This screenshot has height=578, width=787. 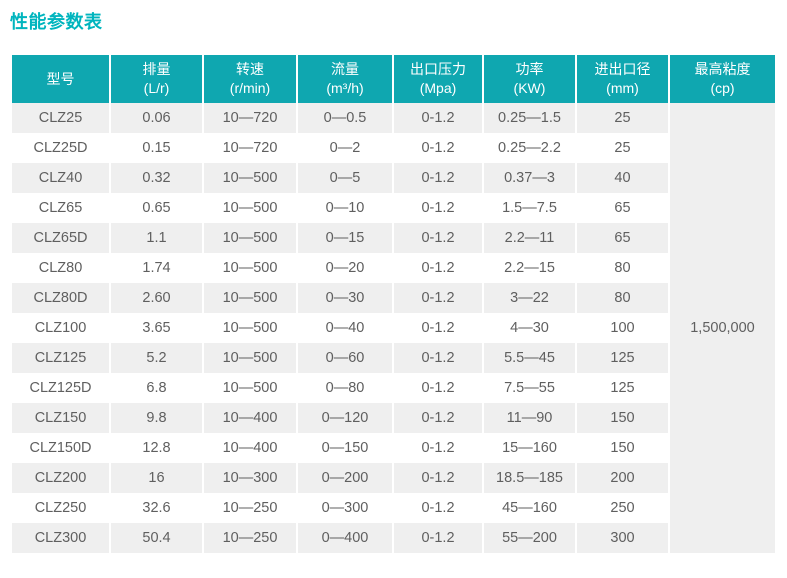 What do you see at coordinates (156, 238) in the screenshot?
I see `displacement-cell: 1.1` at bounding box center [156, 238].